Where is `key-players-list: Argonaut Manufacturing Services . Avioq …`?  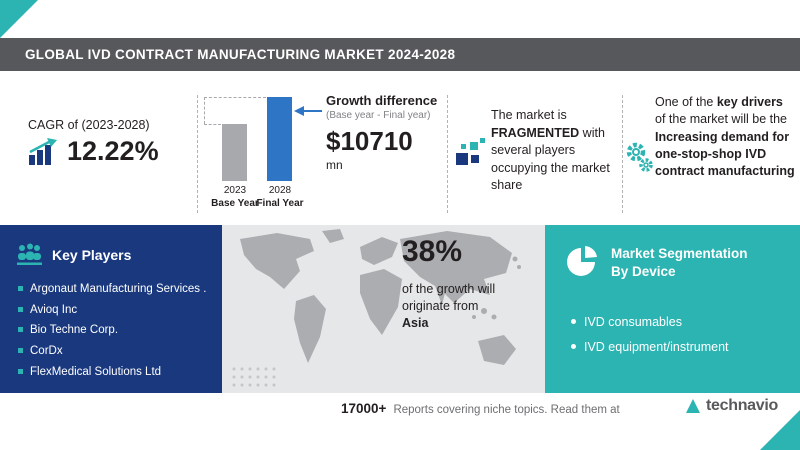 key-players-list: Argonaut Manufacturing Services . Avioq … is located at coordinates (112, 334).